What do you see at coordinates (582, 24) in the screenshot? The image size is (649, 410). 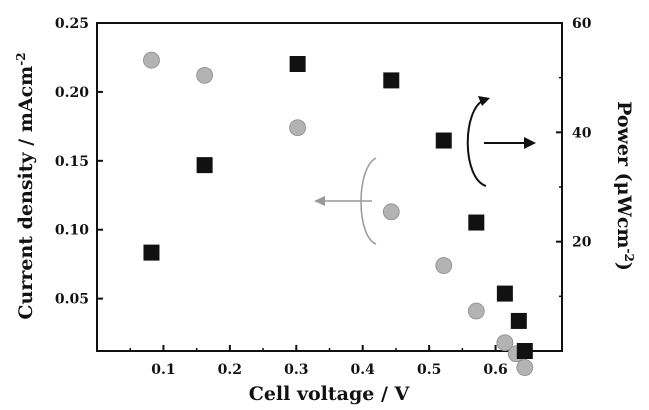 I see `right-y-tick-label: 60` at bounding box center [582, 24].